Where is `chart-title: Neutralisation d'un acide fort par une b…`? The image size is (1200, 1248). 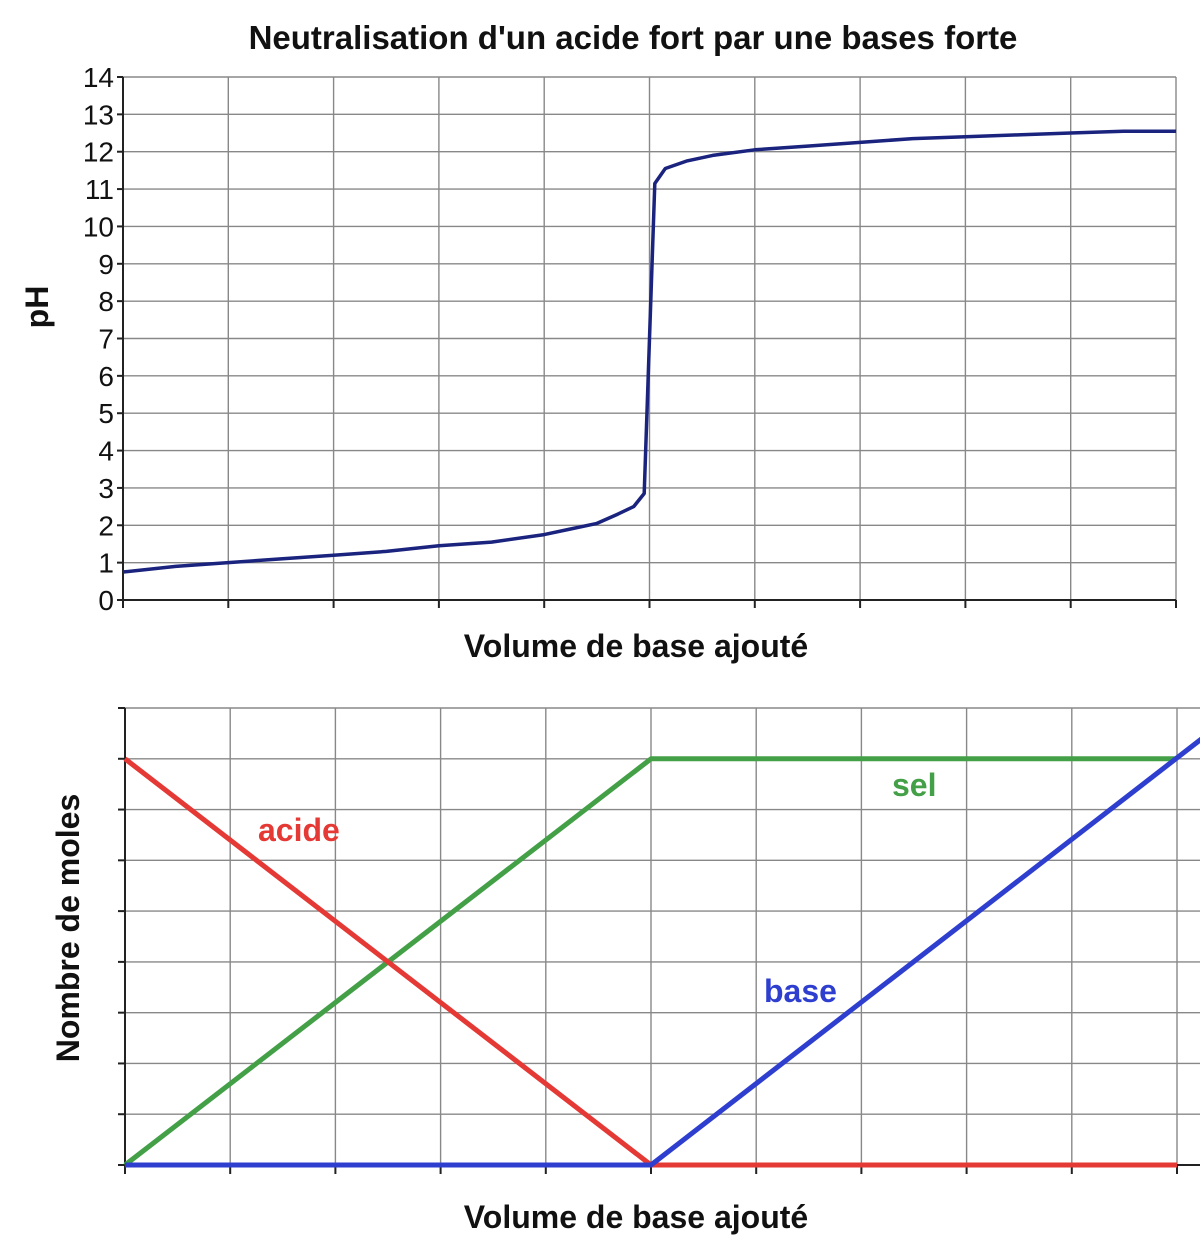 chart-title: Neutralisation d'un acide fort par une b… is located at coordinates (633, 37).